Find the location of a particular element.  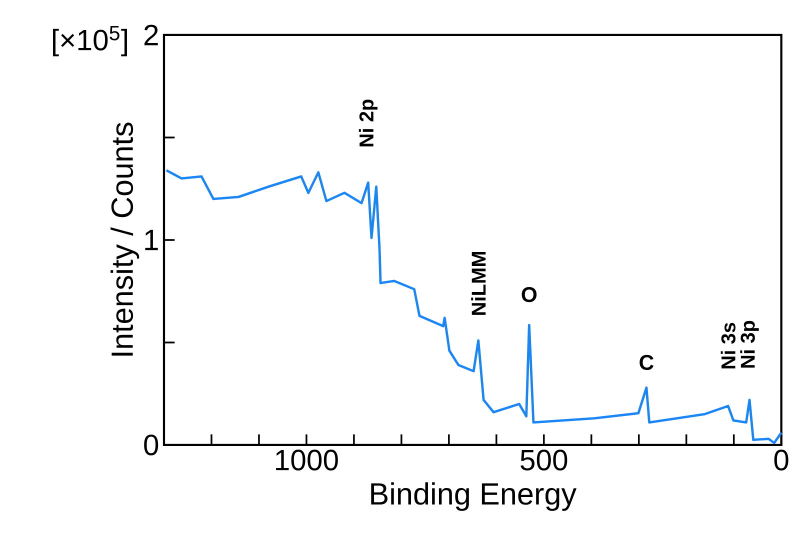

annotation: Ni 3s is located at coordinates (728, 345).